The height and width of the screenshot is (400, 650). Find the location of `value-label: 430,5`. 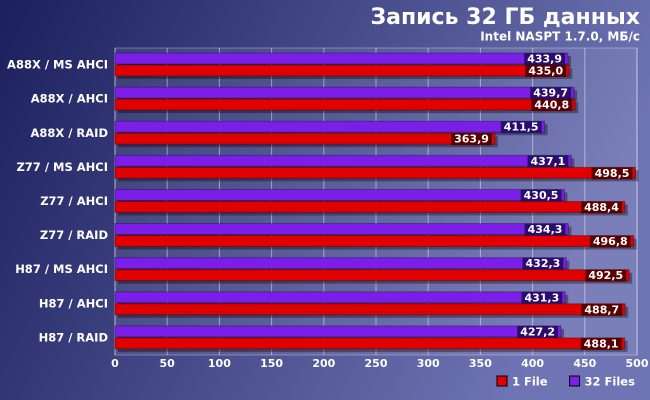

value-label: 430,5 is located at coordinates (541, 195).